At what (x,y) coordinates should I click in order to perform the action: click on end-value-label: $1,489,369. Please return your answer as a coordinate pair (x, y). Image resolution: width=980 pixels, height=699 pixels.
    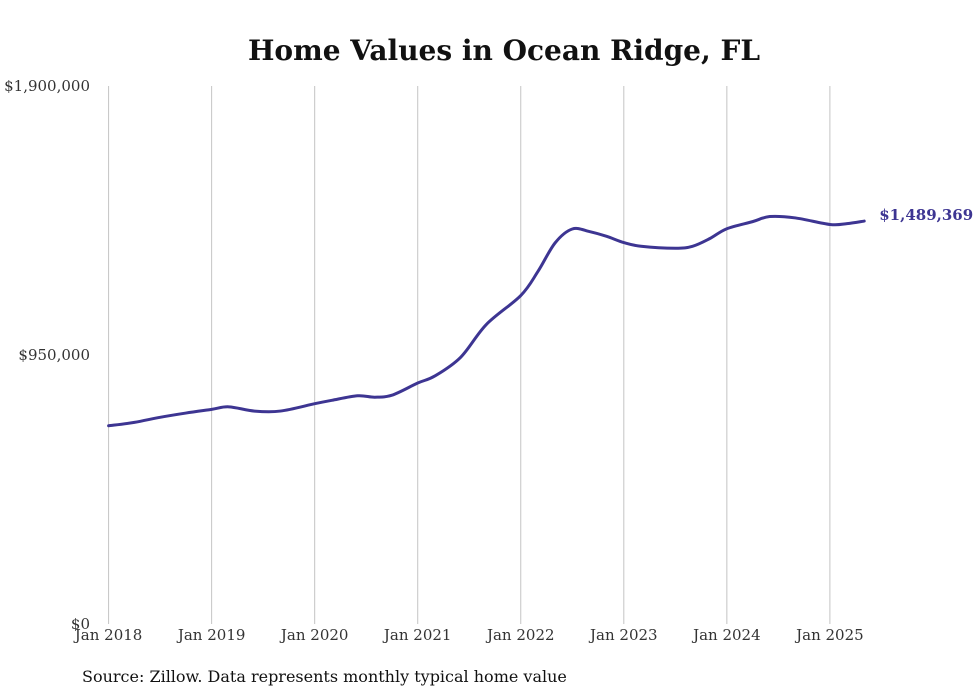
    Looking at the image, I should click on (926, 215).